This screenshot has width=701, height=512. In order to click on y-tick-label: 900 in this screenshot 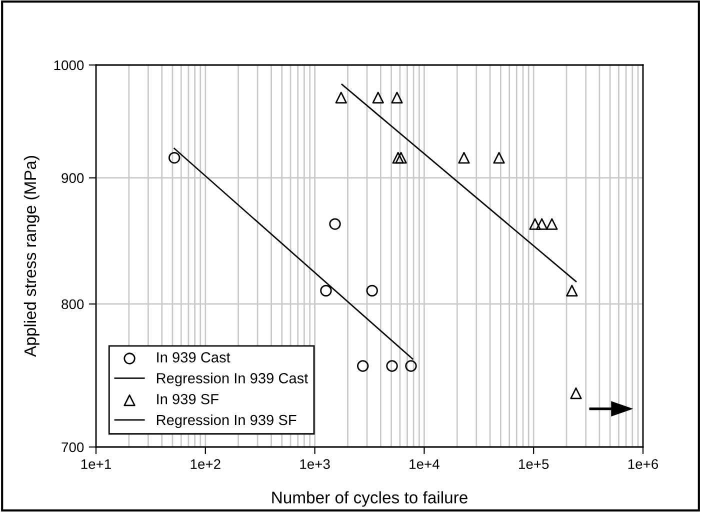, I will do `click(73, 178)`.